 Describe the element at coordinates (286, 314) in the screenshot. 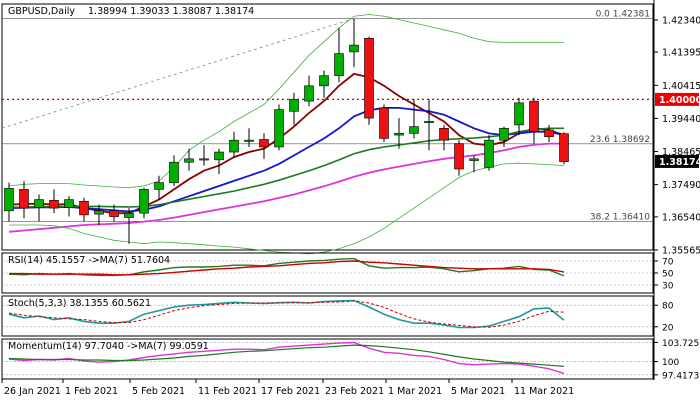

I see `stoch-d-line` at that location.